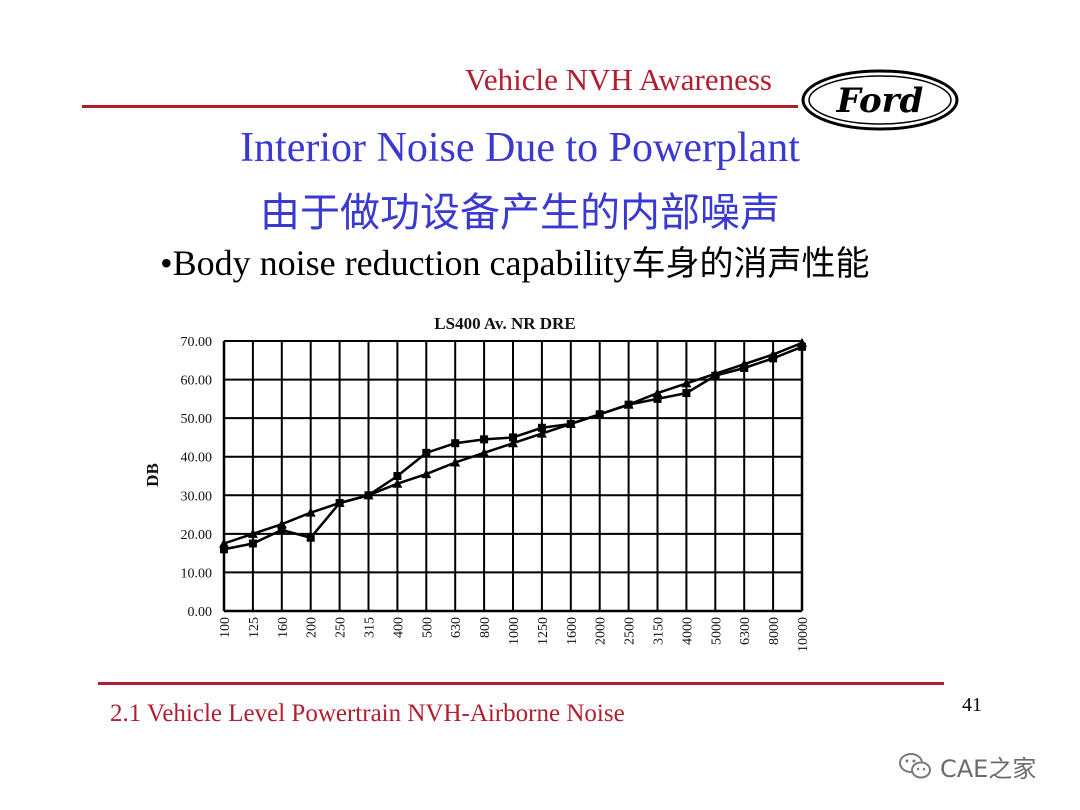 This screenshot has height=810, width=1080. What do you see at coordinates (988, 768) in the screenshot?
I see `watermark-text: CAE之家` at bounding box center [988, 768].